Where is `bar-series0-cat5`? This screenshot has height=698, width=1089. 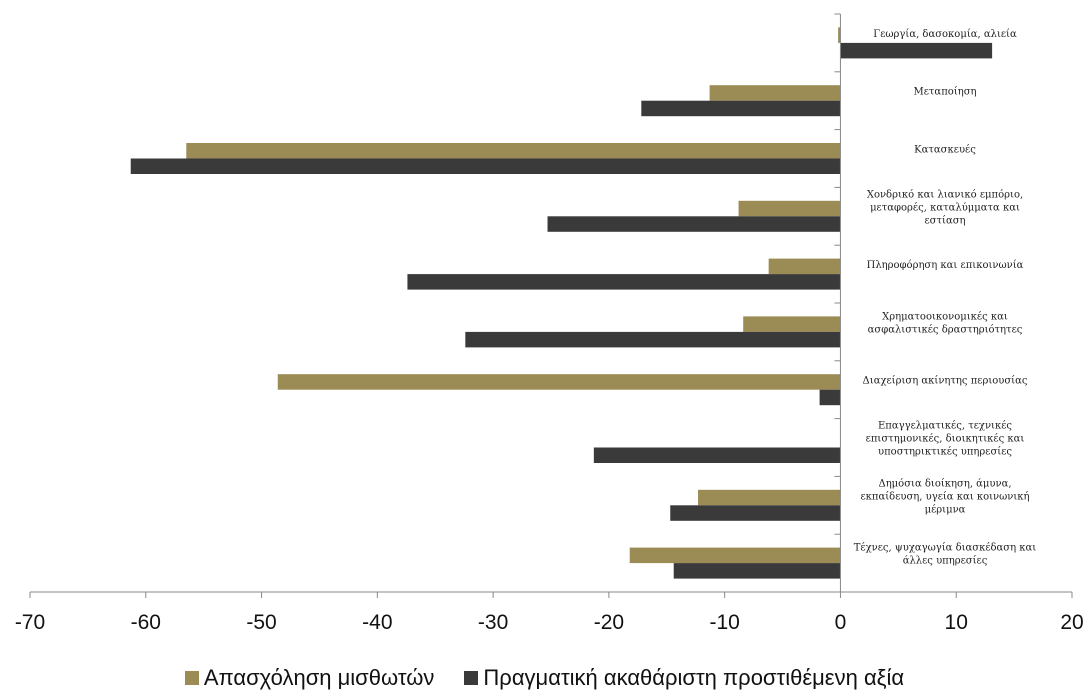
bar-series0-cat5 is located at coordinates (792, 324).